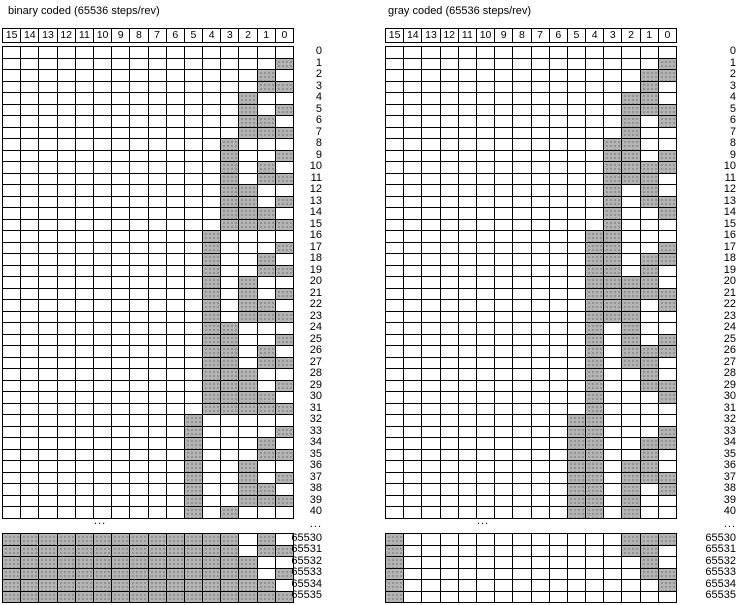 The width and height of the screenshot is (748, 605). Describe the element at coordinates (730, 177) in the screenshot. I see `row-label: 11` at that location.